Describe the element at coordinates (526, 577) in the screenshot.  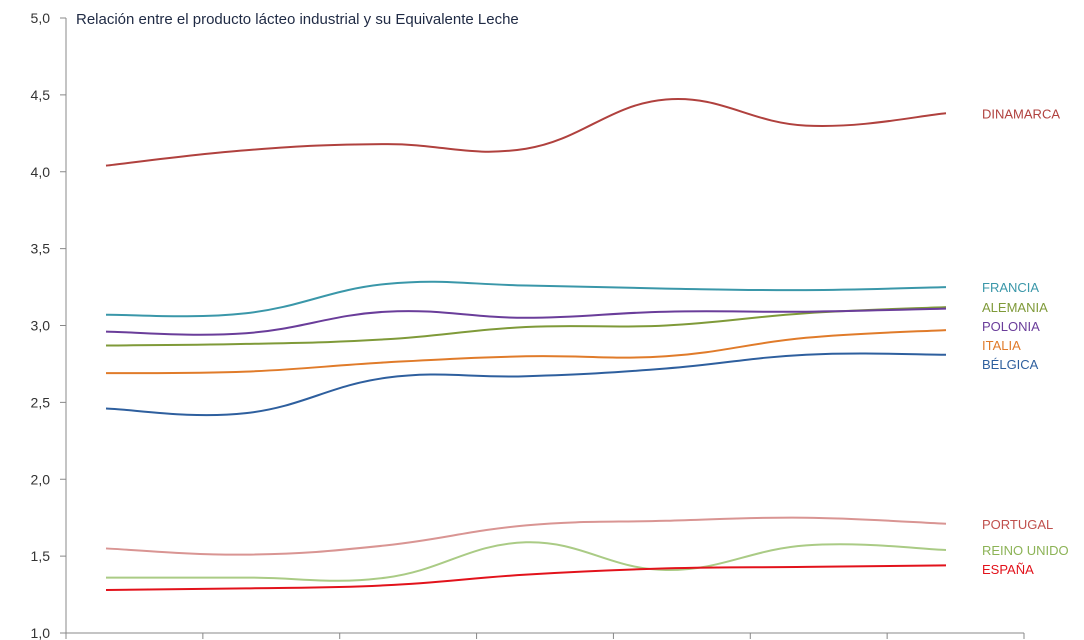
I see `series-line-españa` at that location.